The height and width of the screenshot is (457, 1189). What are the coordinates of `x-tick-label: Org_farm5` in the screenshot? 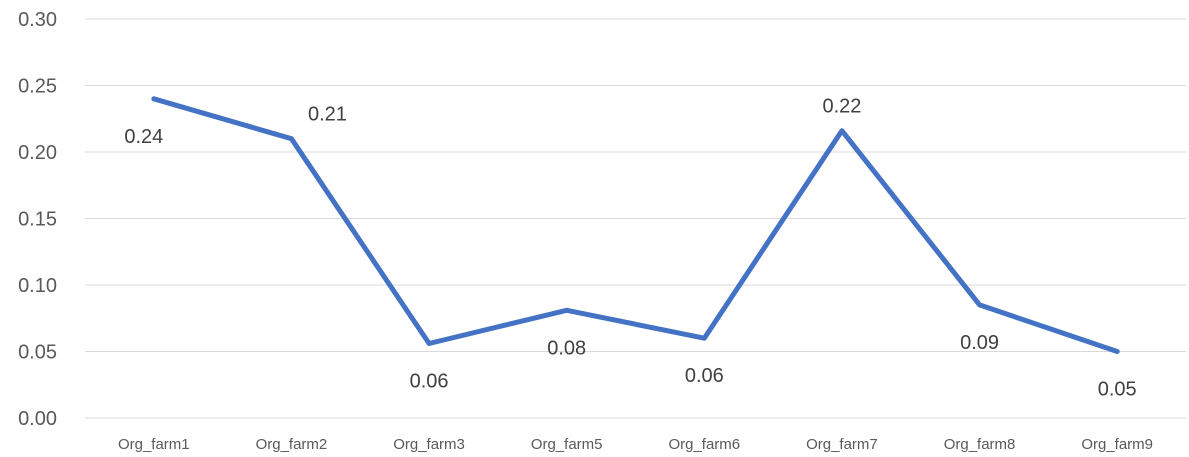 It's located at (567, 444).